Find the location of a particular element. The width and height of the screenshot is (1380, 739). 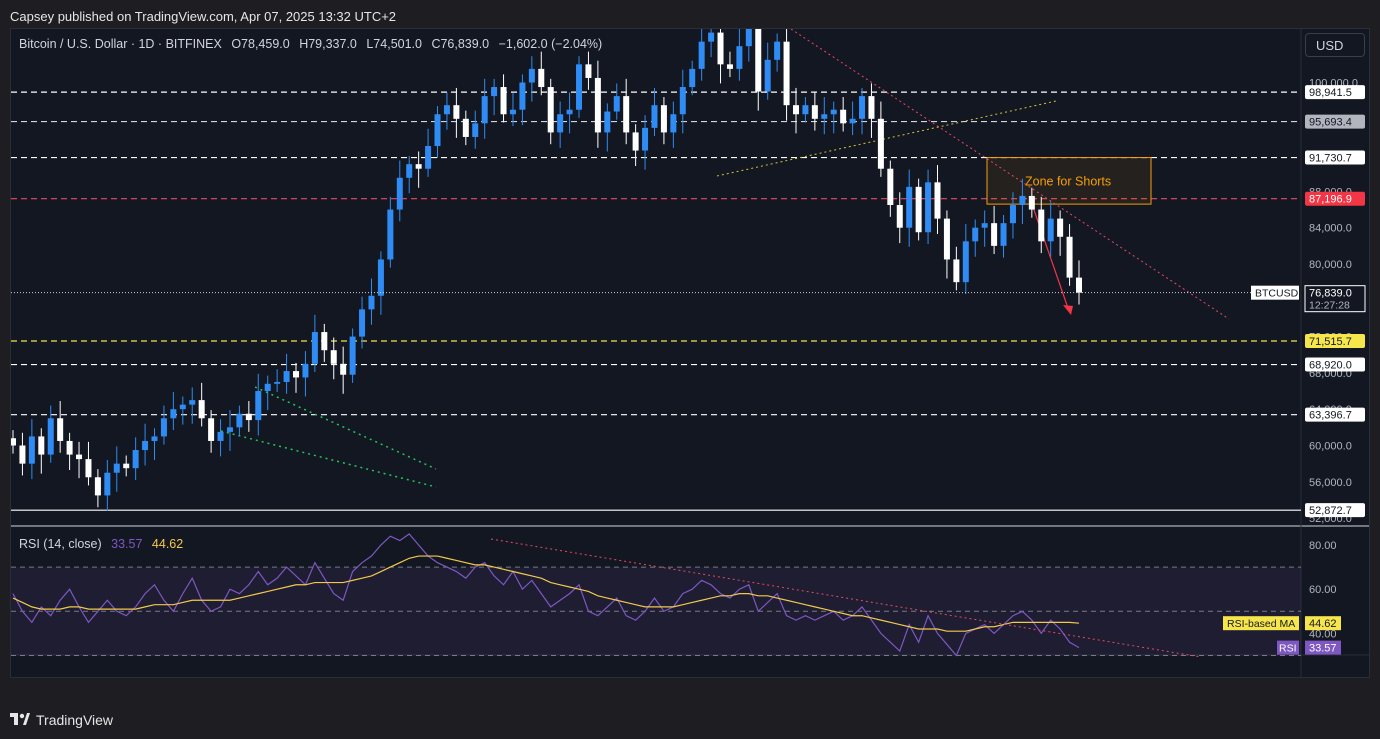

rsi-ma-badge-text: RSI-based MA is located at coordinates (1261, 624).